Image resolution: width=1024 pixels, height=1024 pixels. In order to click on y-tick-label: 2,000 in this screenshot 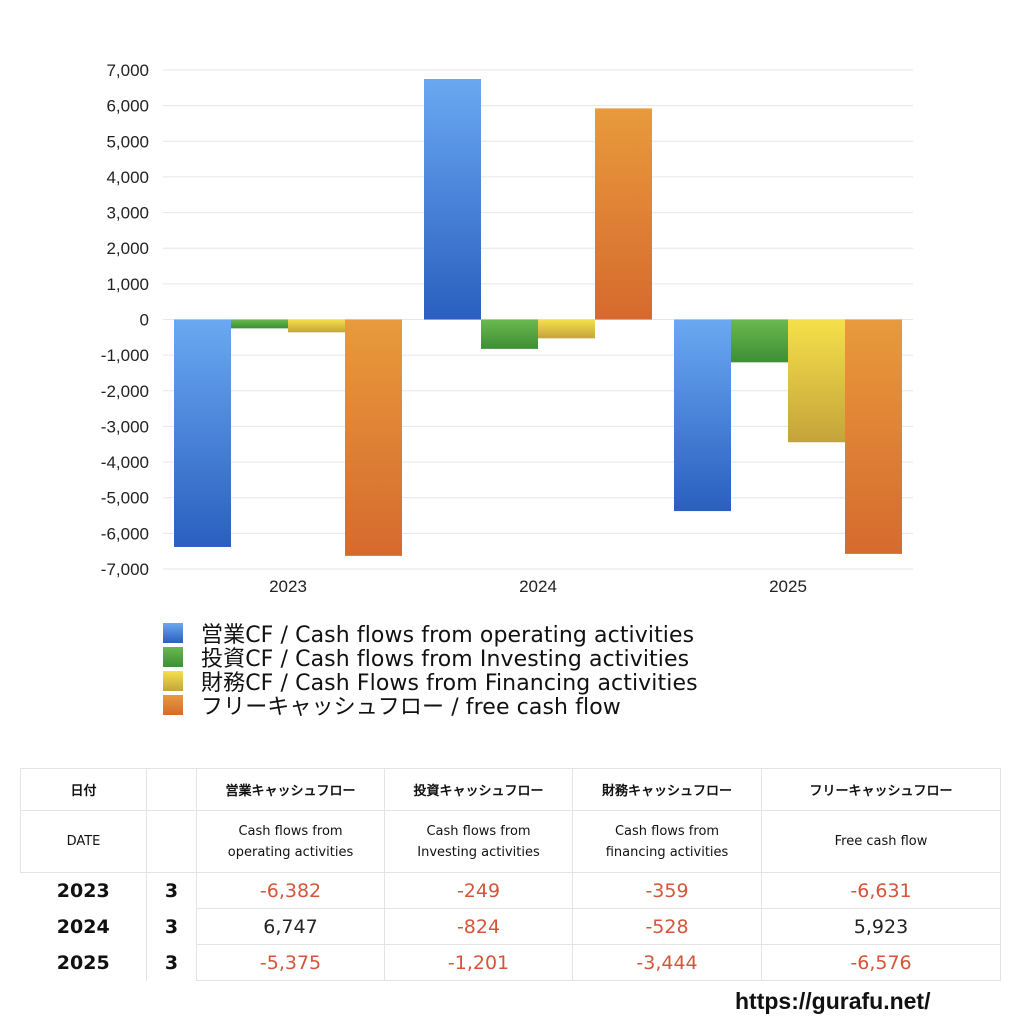, I will do `click(127, 248)`.